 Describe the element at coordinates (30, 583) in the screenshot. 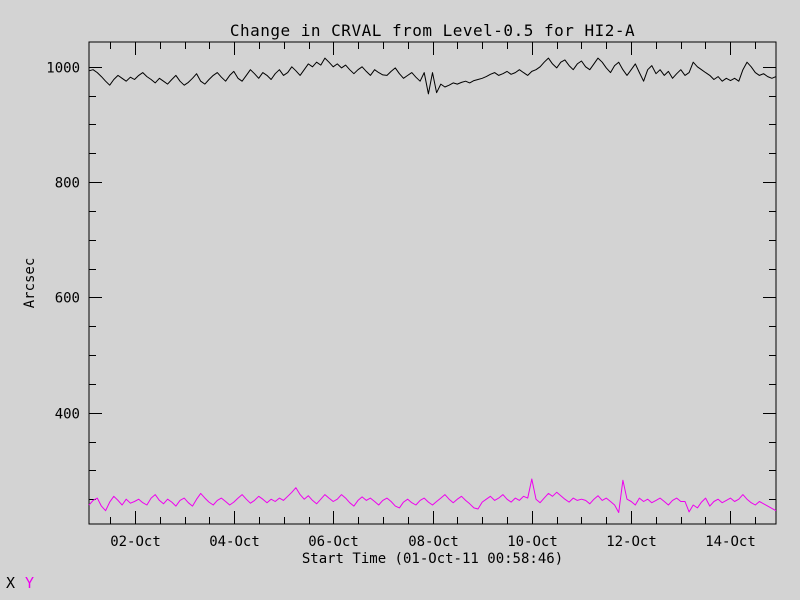

I see `legend-series-y-label: Y` at that location.